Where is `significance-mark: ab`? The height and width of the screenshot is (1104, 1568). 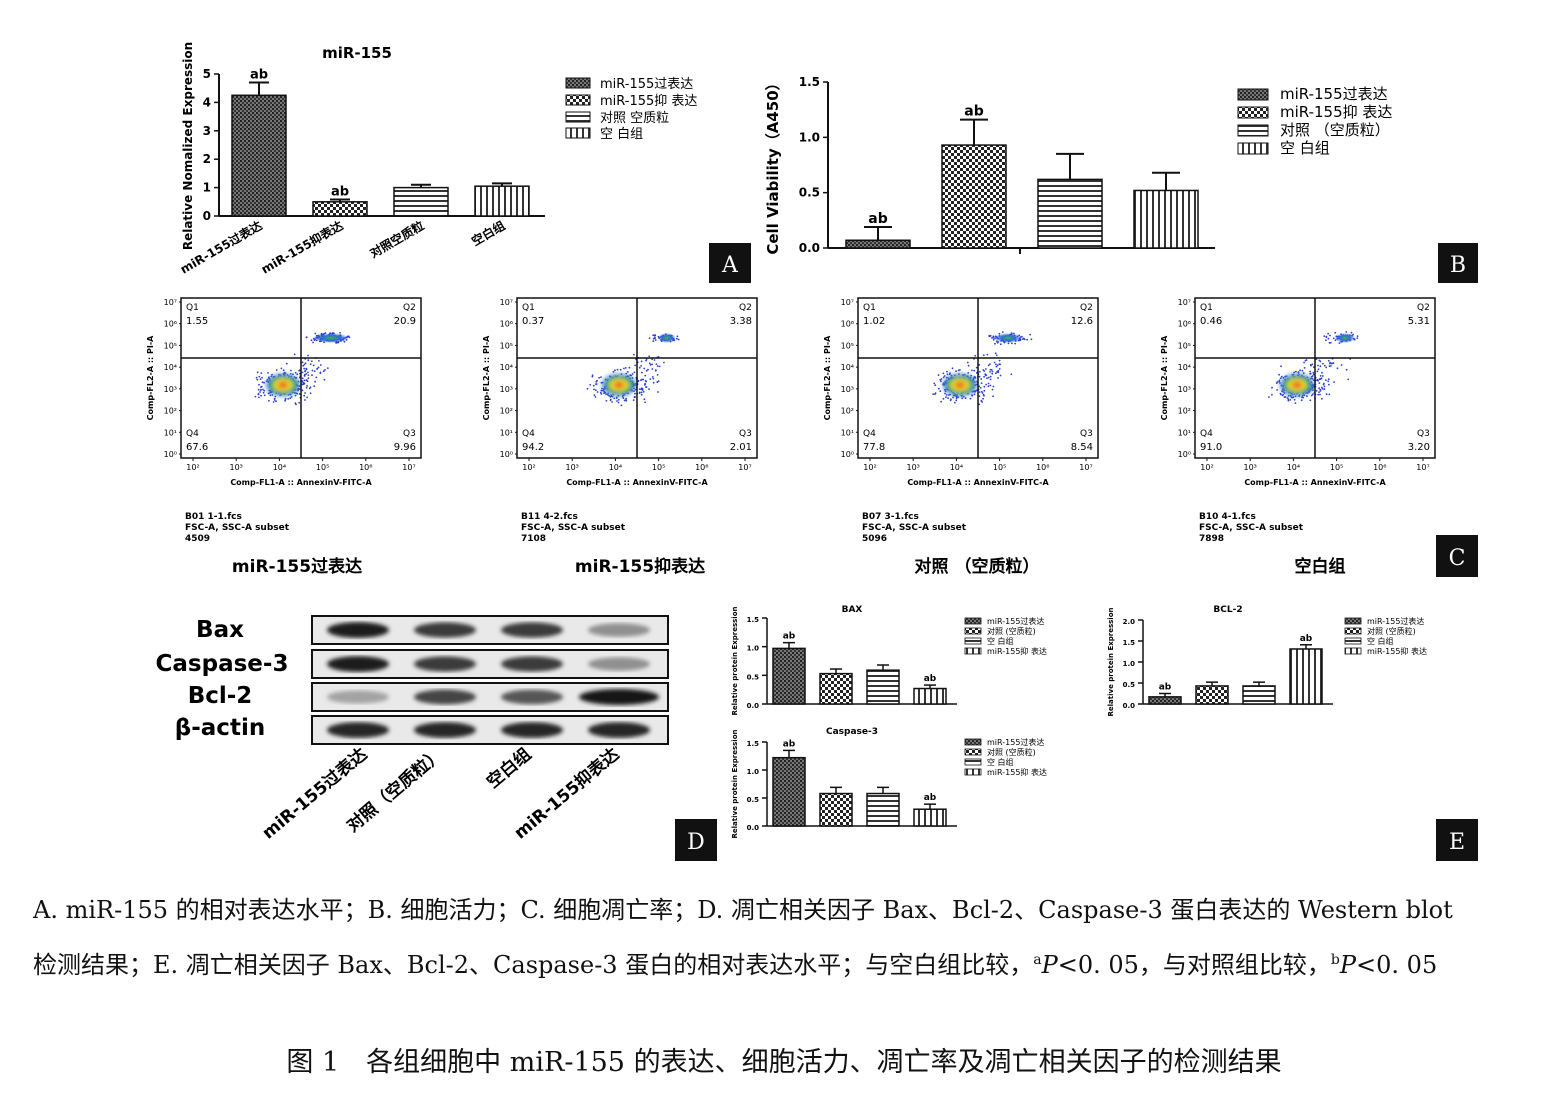 significance-mark: ab is located at coordinates (1165, 688).